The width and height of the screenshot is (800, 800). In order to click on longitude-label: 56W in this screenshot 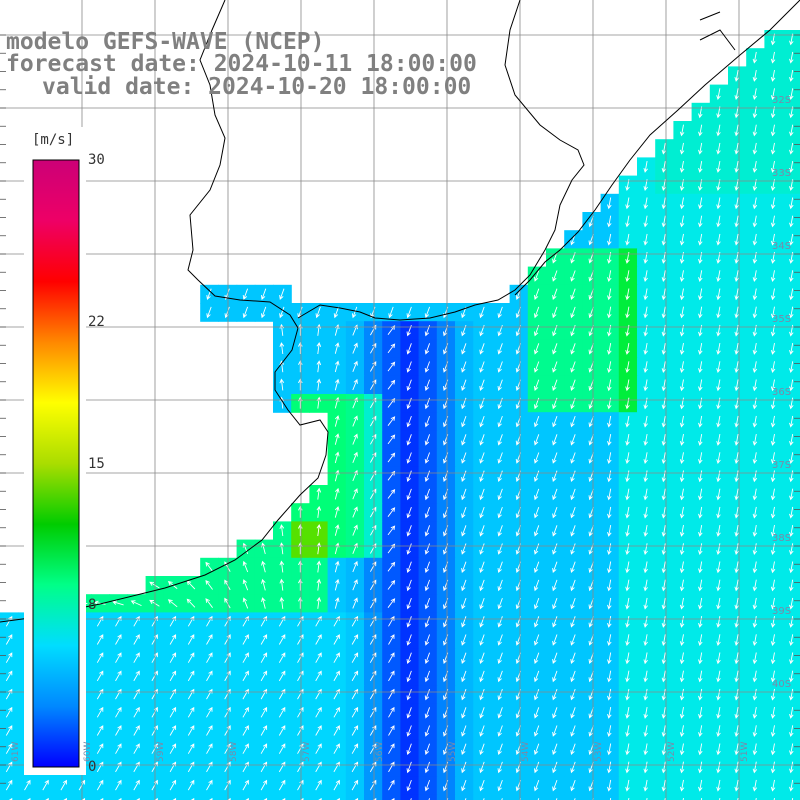, I will do `click(380, 751)`.